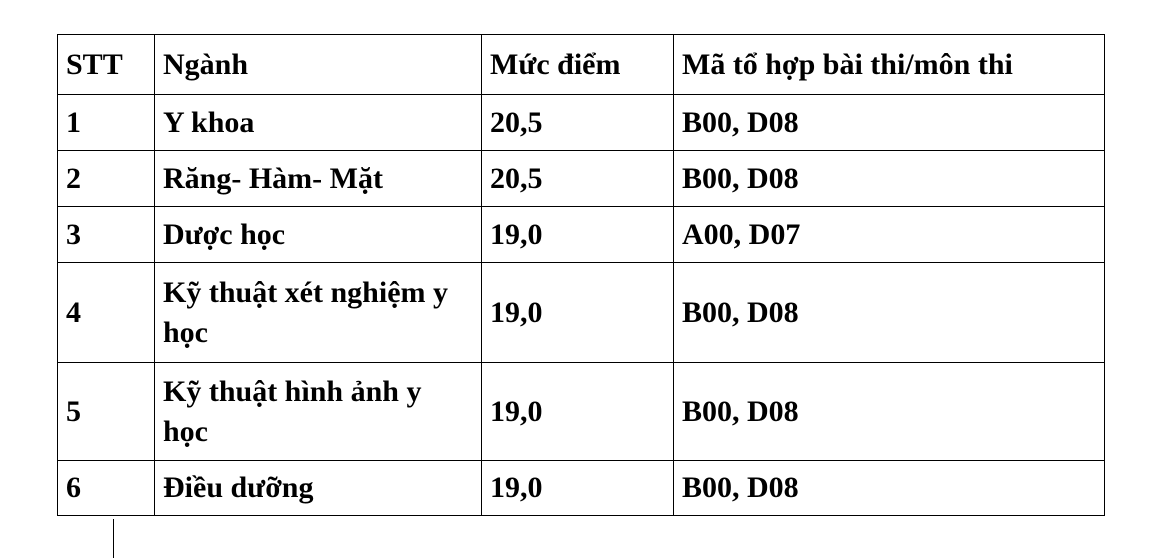 This screenshot has width=1149, height=558. Describe the element at coordinates (318, 178) in the screenshot. I see `cell-nganh: Răng- Hàm- Mặt` at that location.